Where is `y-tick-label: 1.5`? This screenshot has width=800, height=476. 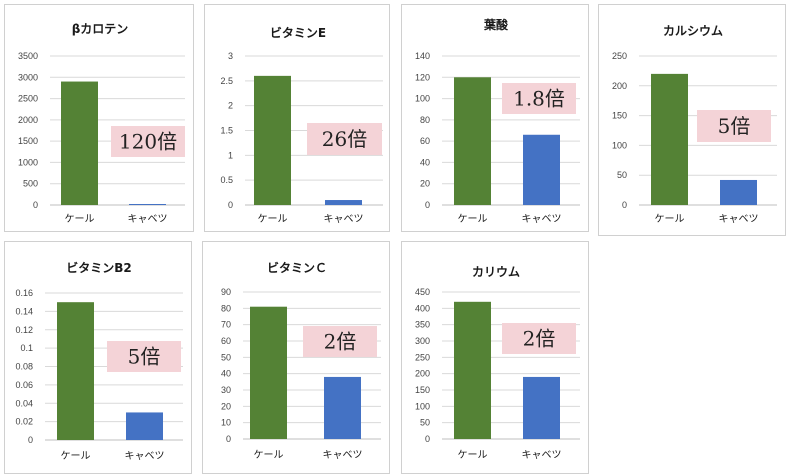 y-tick-label: 1.5 is located at coordinates (226, 131).